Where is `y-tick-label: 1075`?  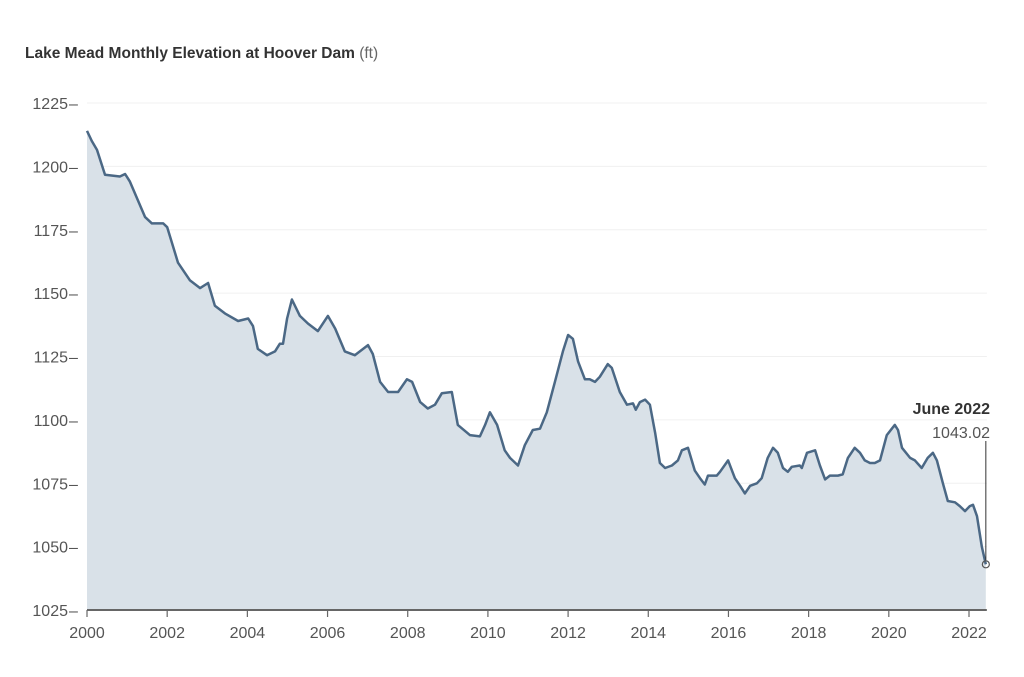
y-tick-label: 1075 is located at coordinates (50, 484).